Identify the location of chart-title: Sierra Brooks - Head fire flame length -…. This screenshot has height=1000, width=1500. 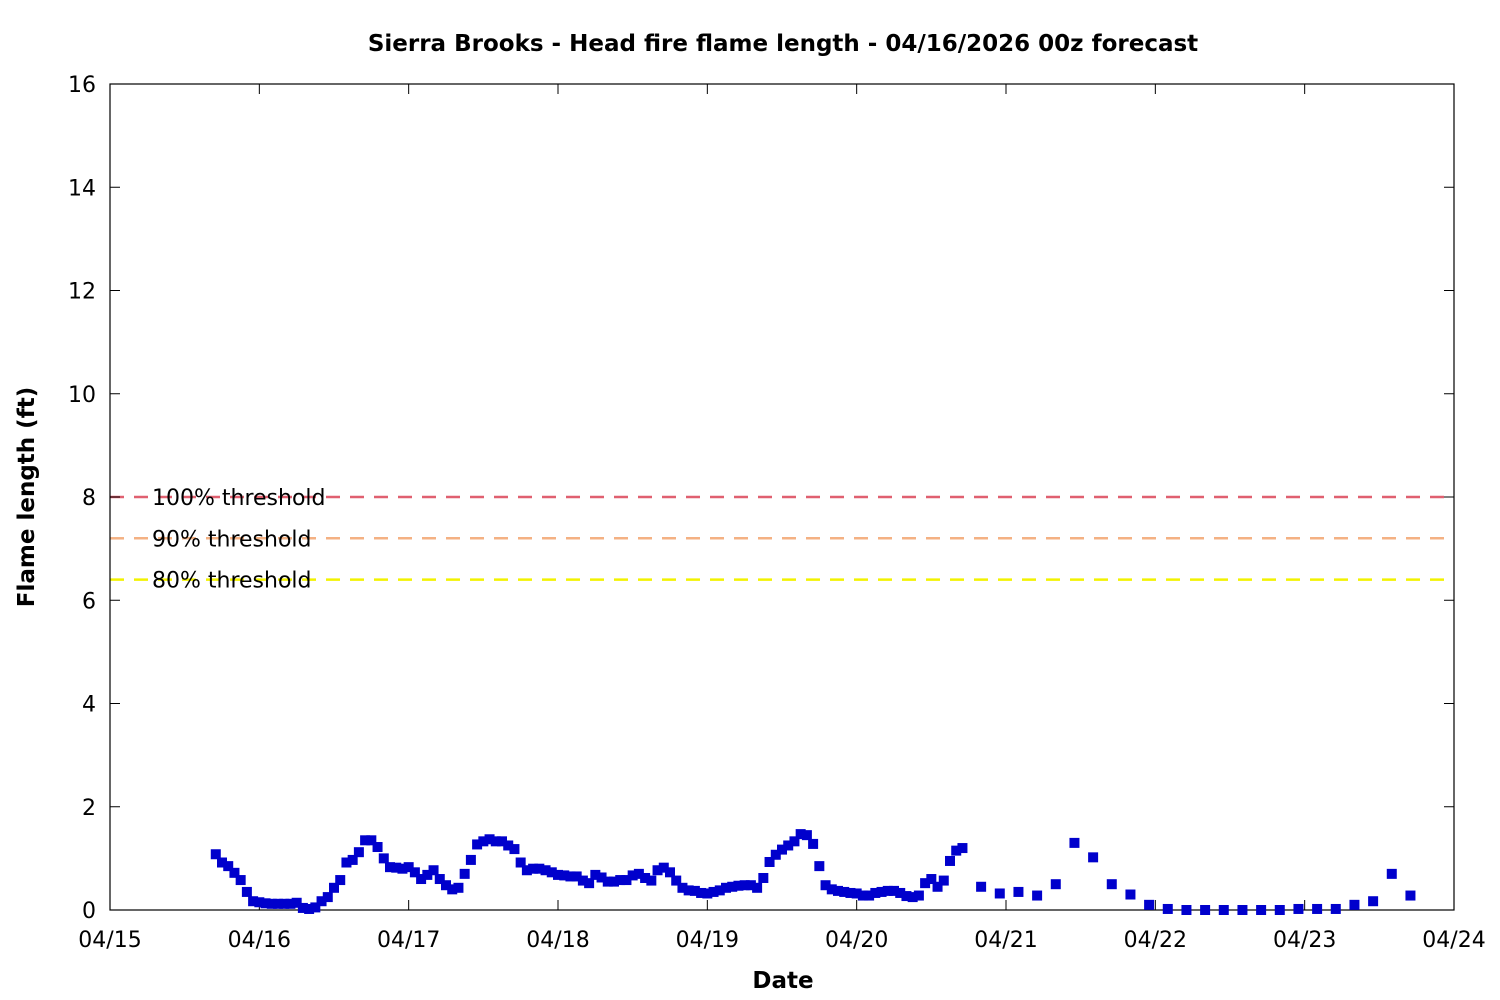
(783, 44).